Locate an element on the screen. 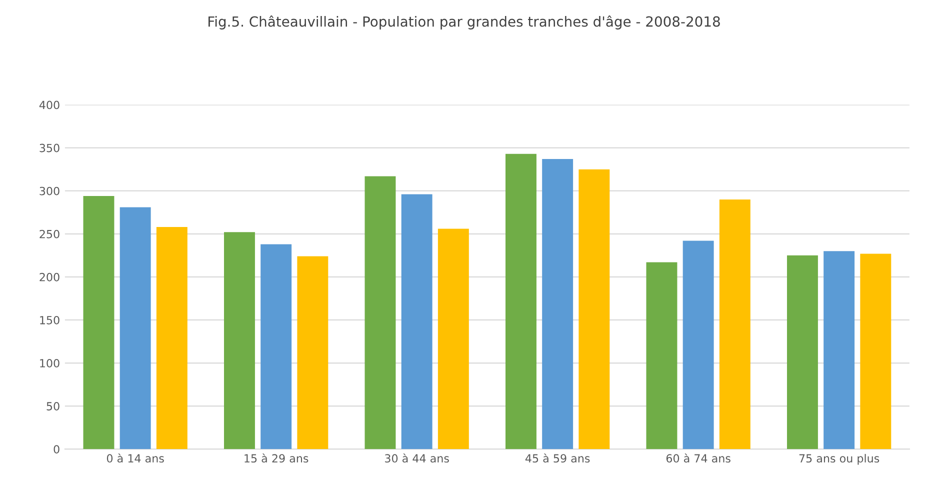 This screenshot has width=928, height=499. x-tick-label: 30 à 44 ans is located at coordinates (417, 458).